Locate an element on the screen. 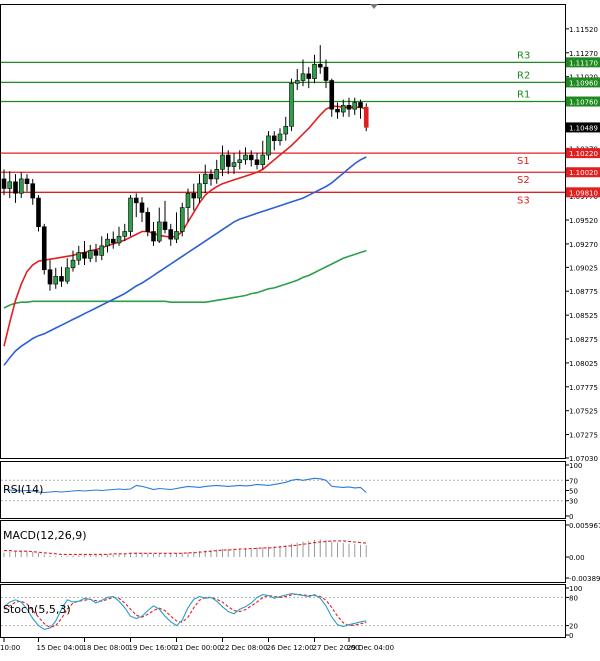 This screenshot has height=661, width=600. level-price-box-r3 is located at coordinates (583, 62).